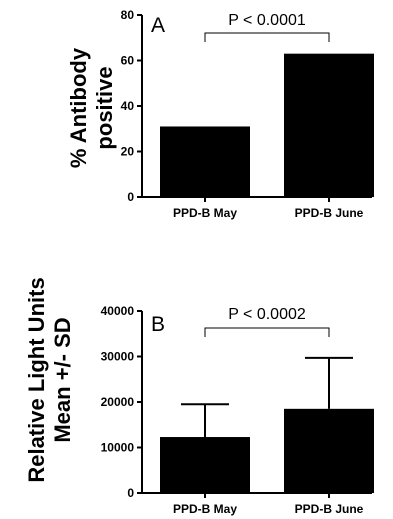 The height and width of the screenshot is (519, 393). I want to click on y-tick-label: 60, so click(128, 61).